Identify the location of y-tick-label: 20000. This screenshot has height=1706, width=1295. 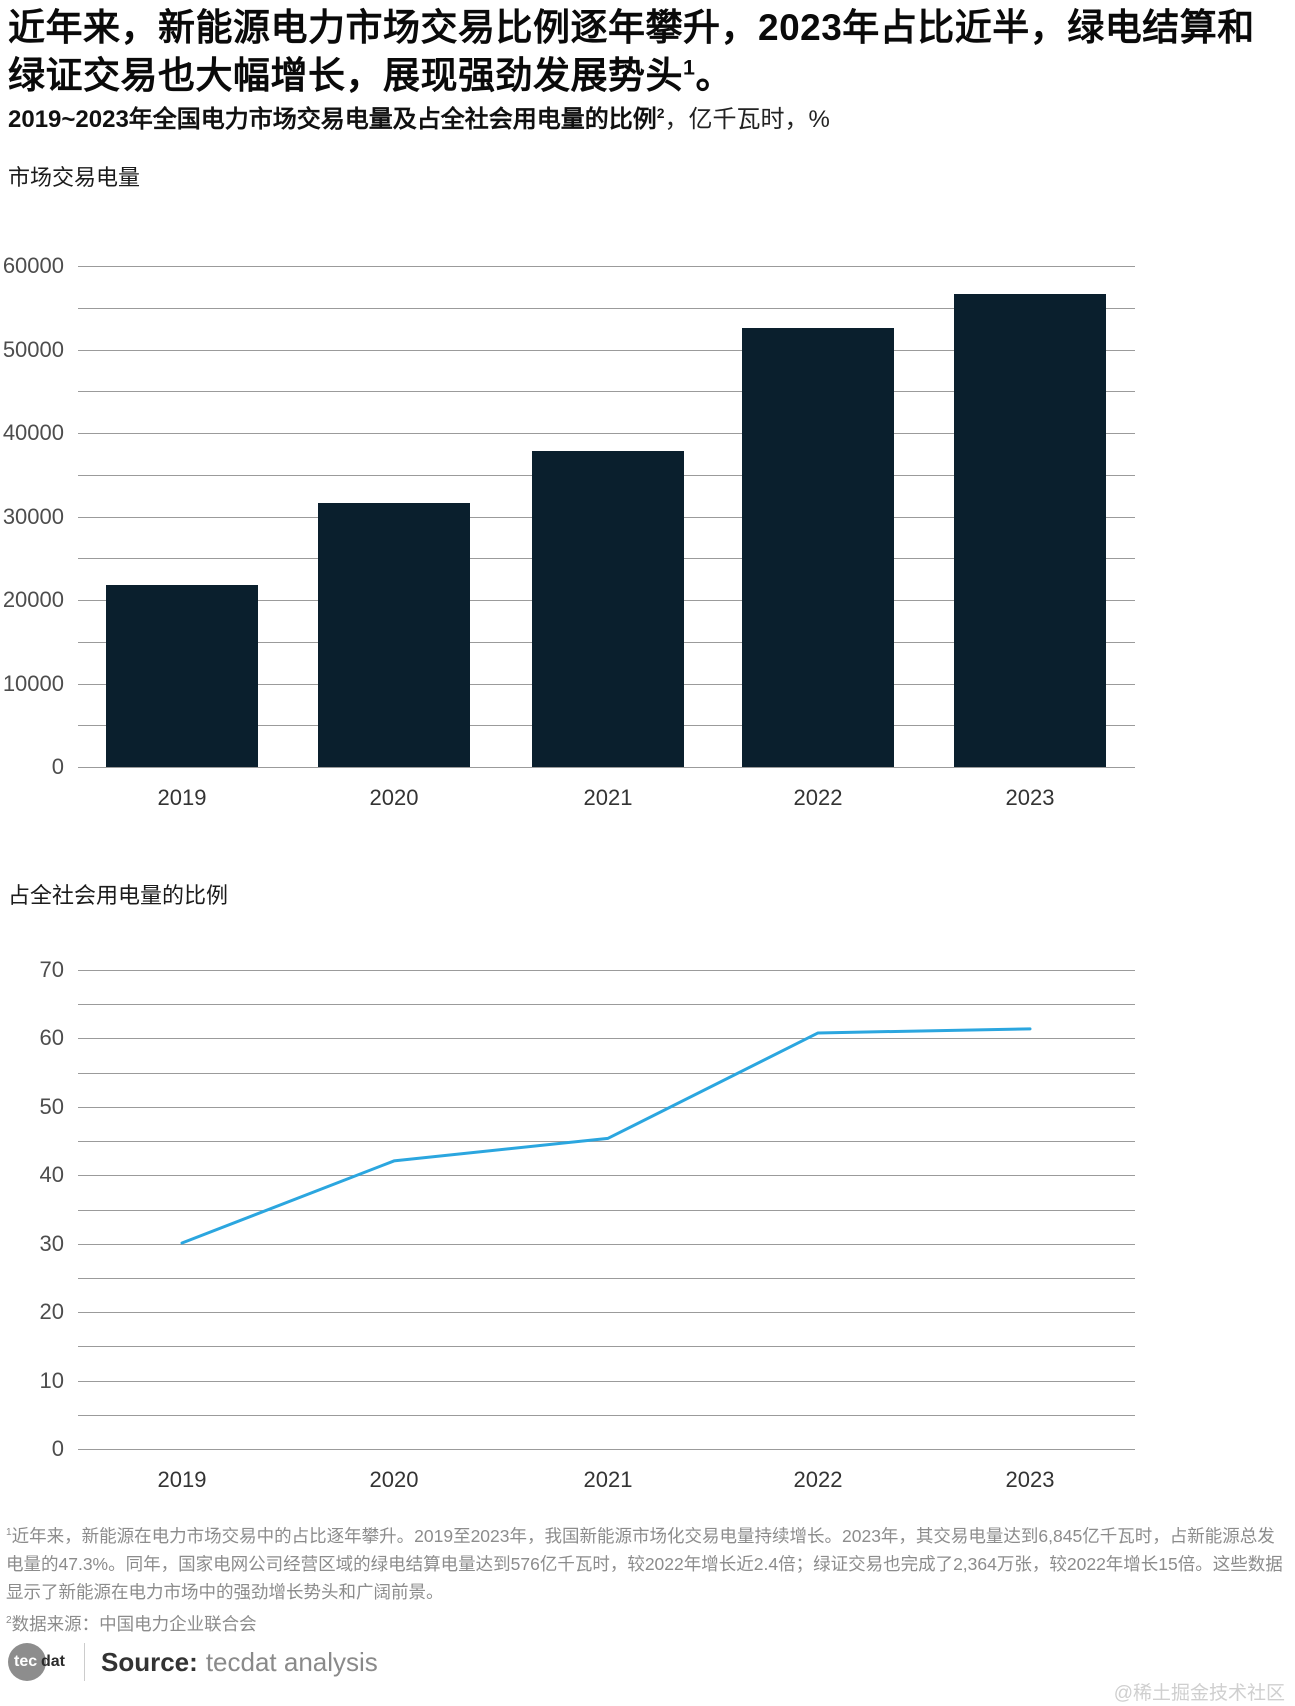
(33, 599).